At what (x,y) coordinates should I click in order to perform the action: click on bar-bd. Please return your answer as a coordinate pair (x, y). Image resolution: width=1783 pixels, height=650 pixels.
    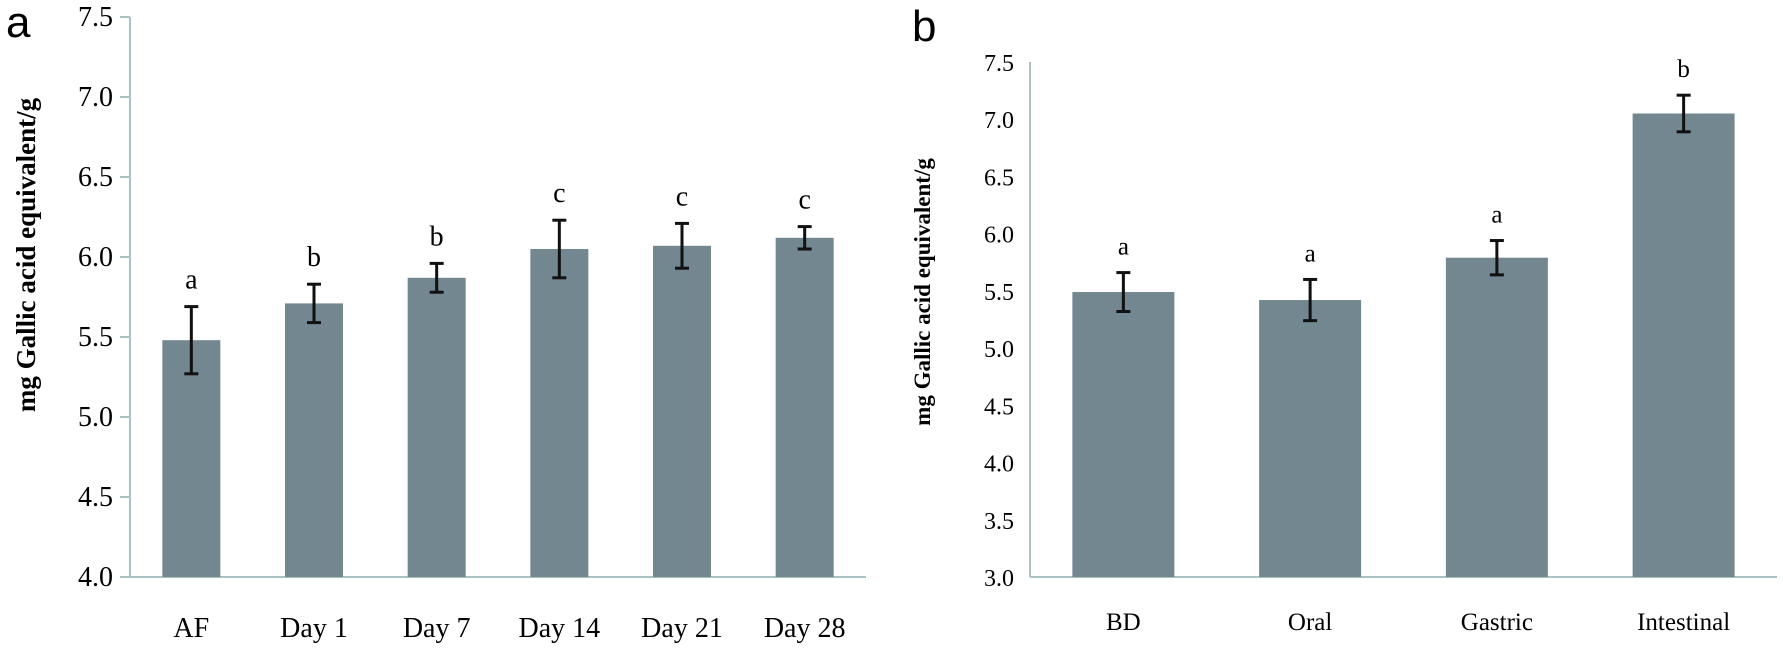
    Looking at the image, I should click on (1123, 434).